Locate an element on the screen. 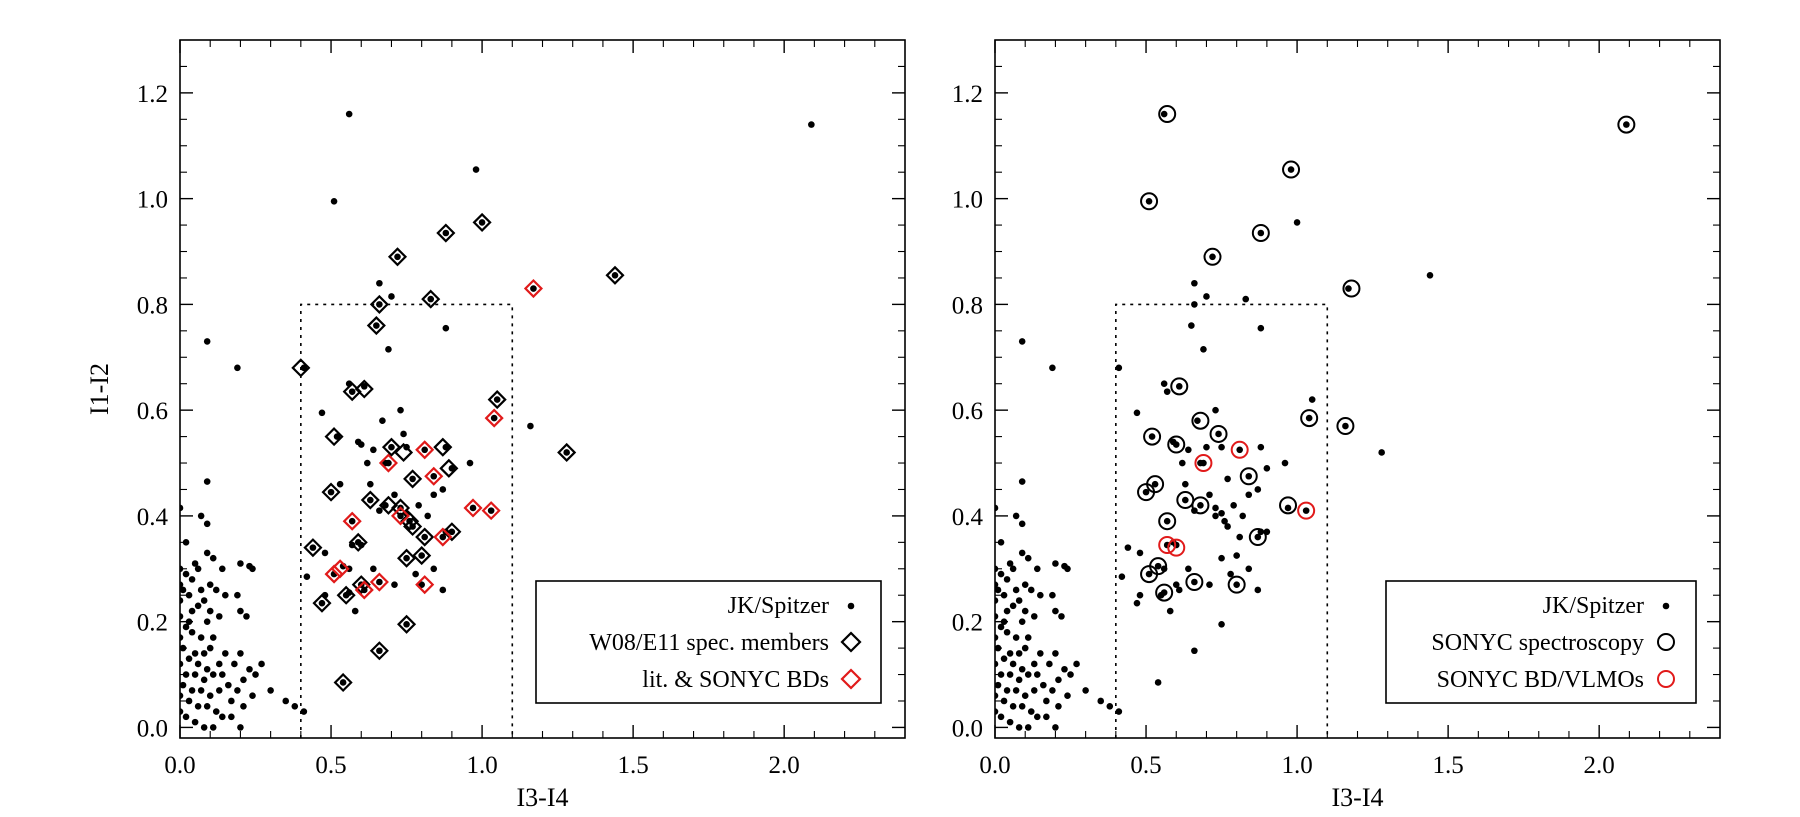 Image resolution: width=1800 pixels, height=817 pixels. legend-box is located at coordinates (1541, 642).